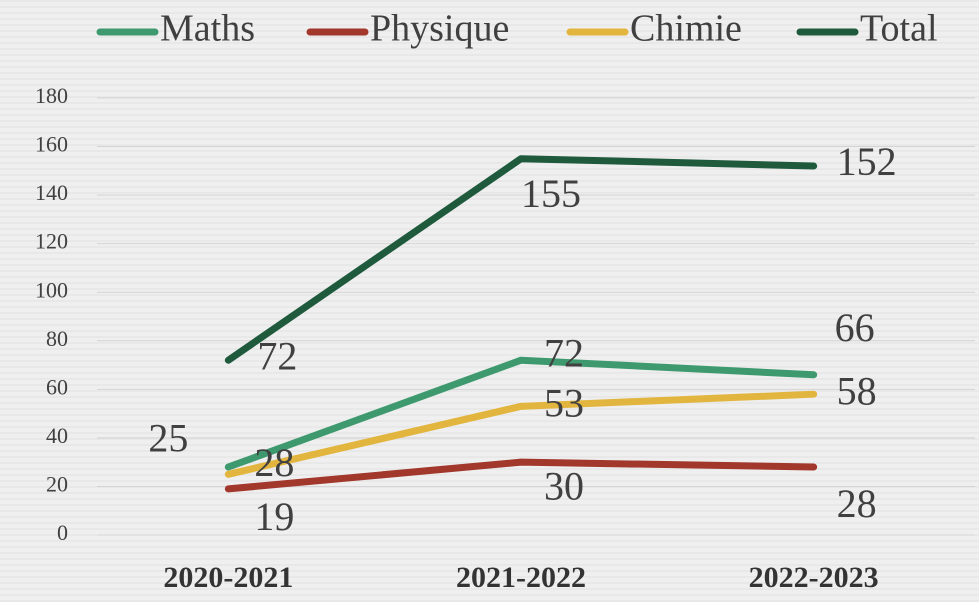  What do you see at coordinates (855, 327) in the screenshot?
I see `data-label: 66` at bounding box center [855, 327].